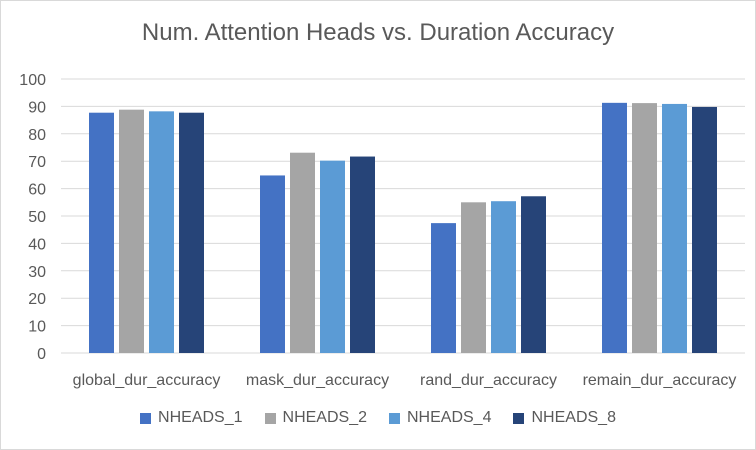 Image resolution: width=756 pixels, height=450 pixels. I want to click on y-tick-label: 80, so click(37, 135).